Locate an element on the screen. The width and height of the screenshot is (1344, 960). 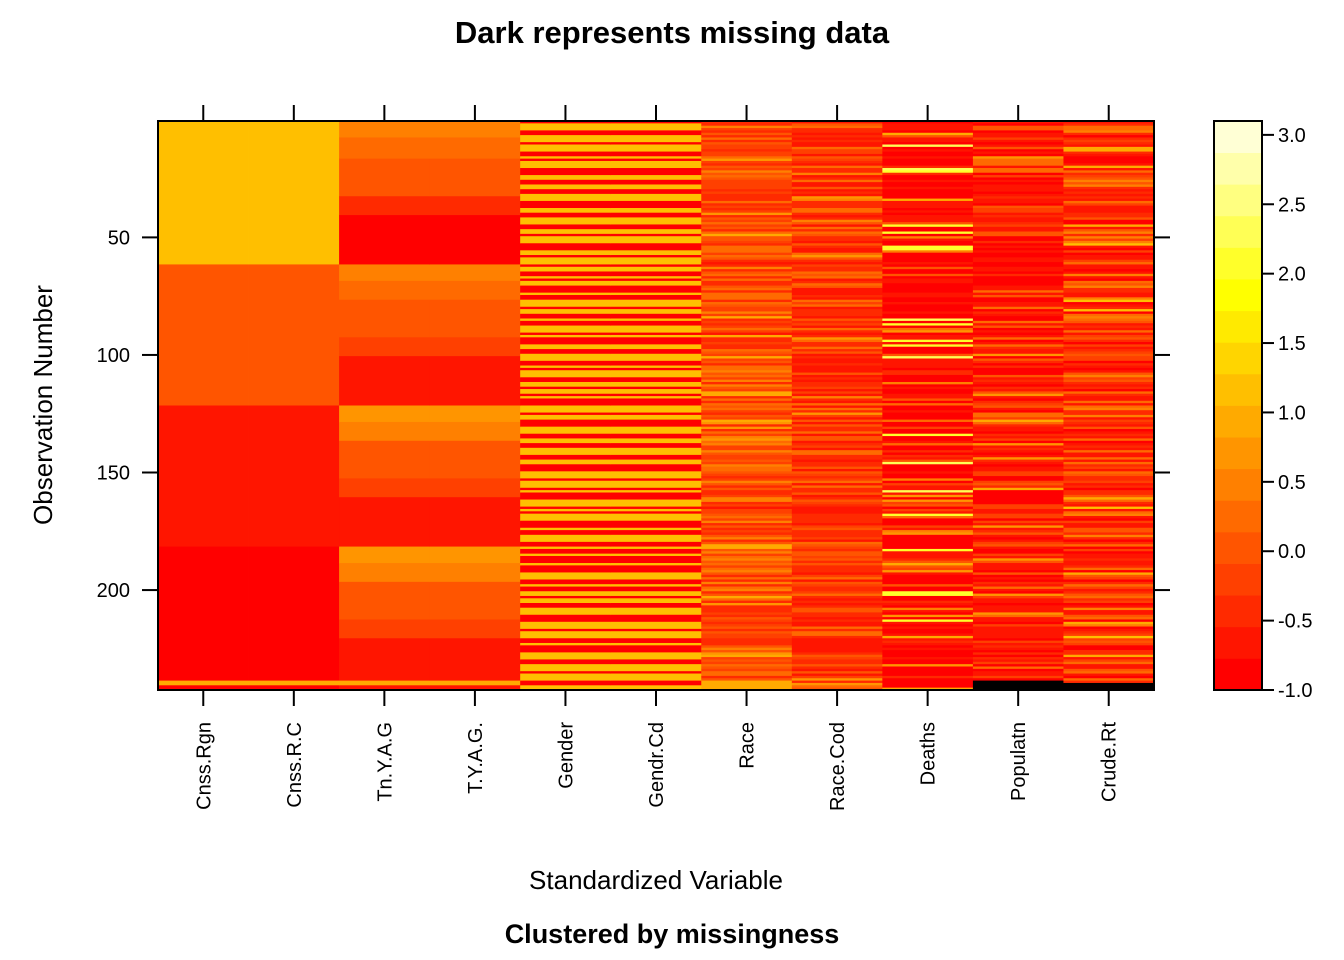
x-axis-label: Standardized Variable is located at coordinates (656, 880).